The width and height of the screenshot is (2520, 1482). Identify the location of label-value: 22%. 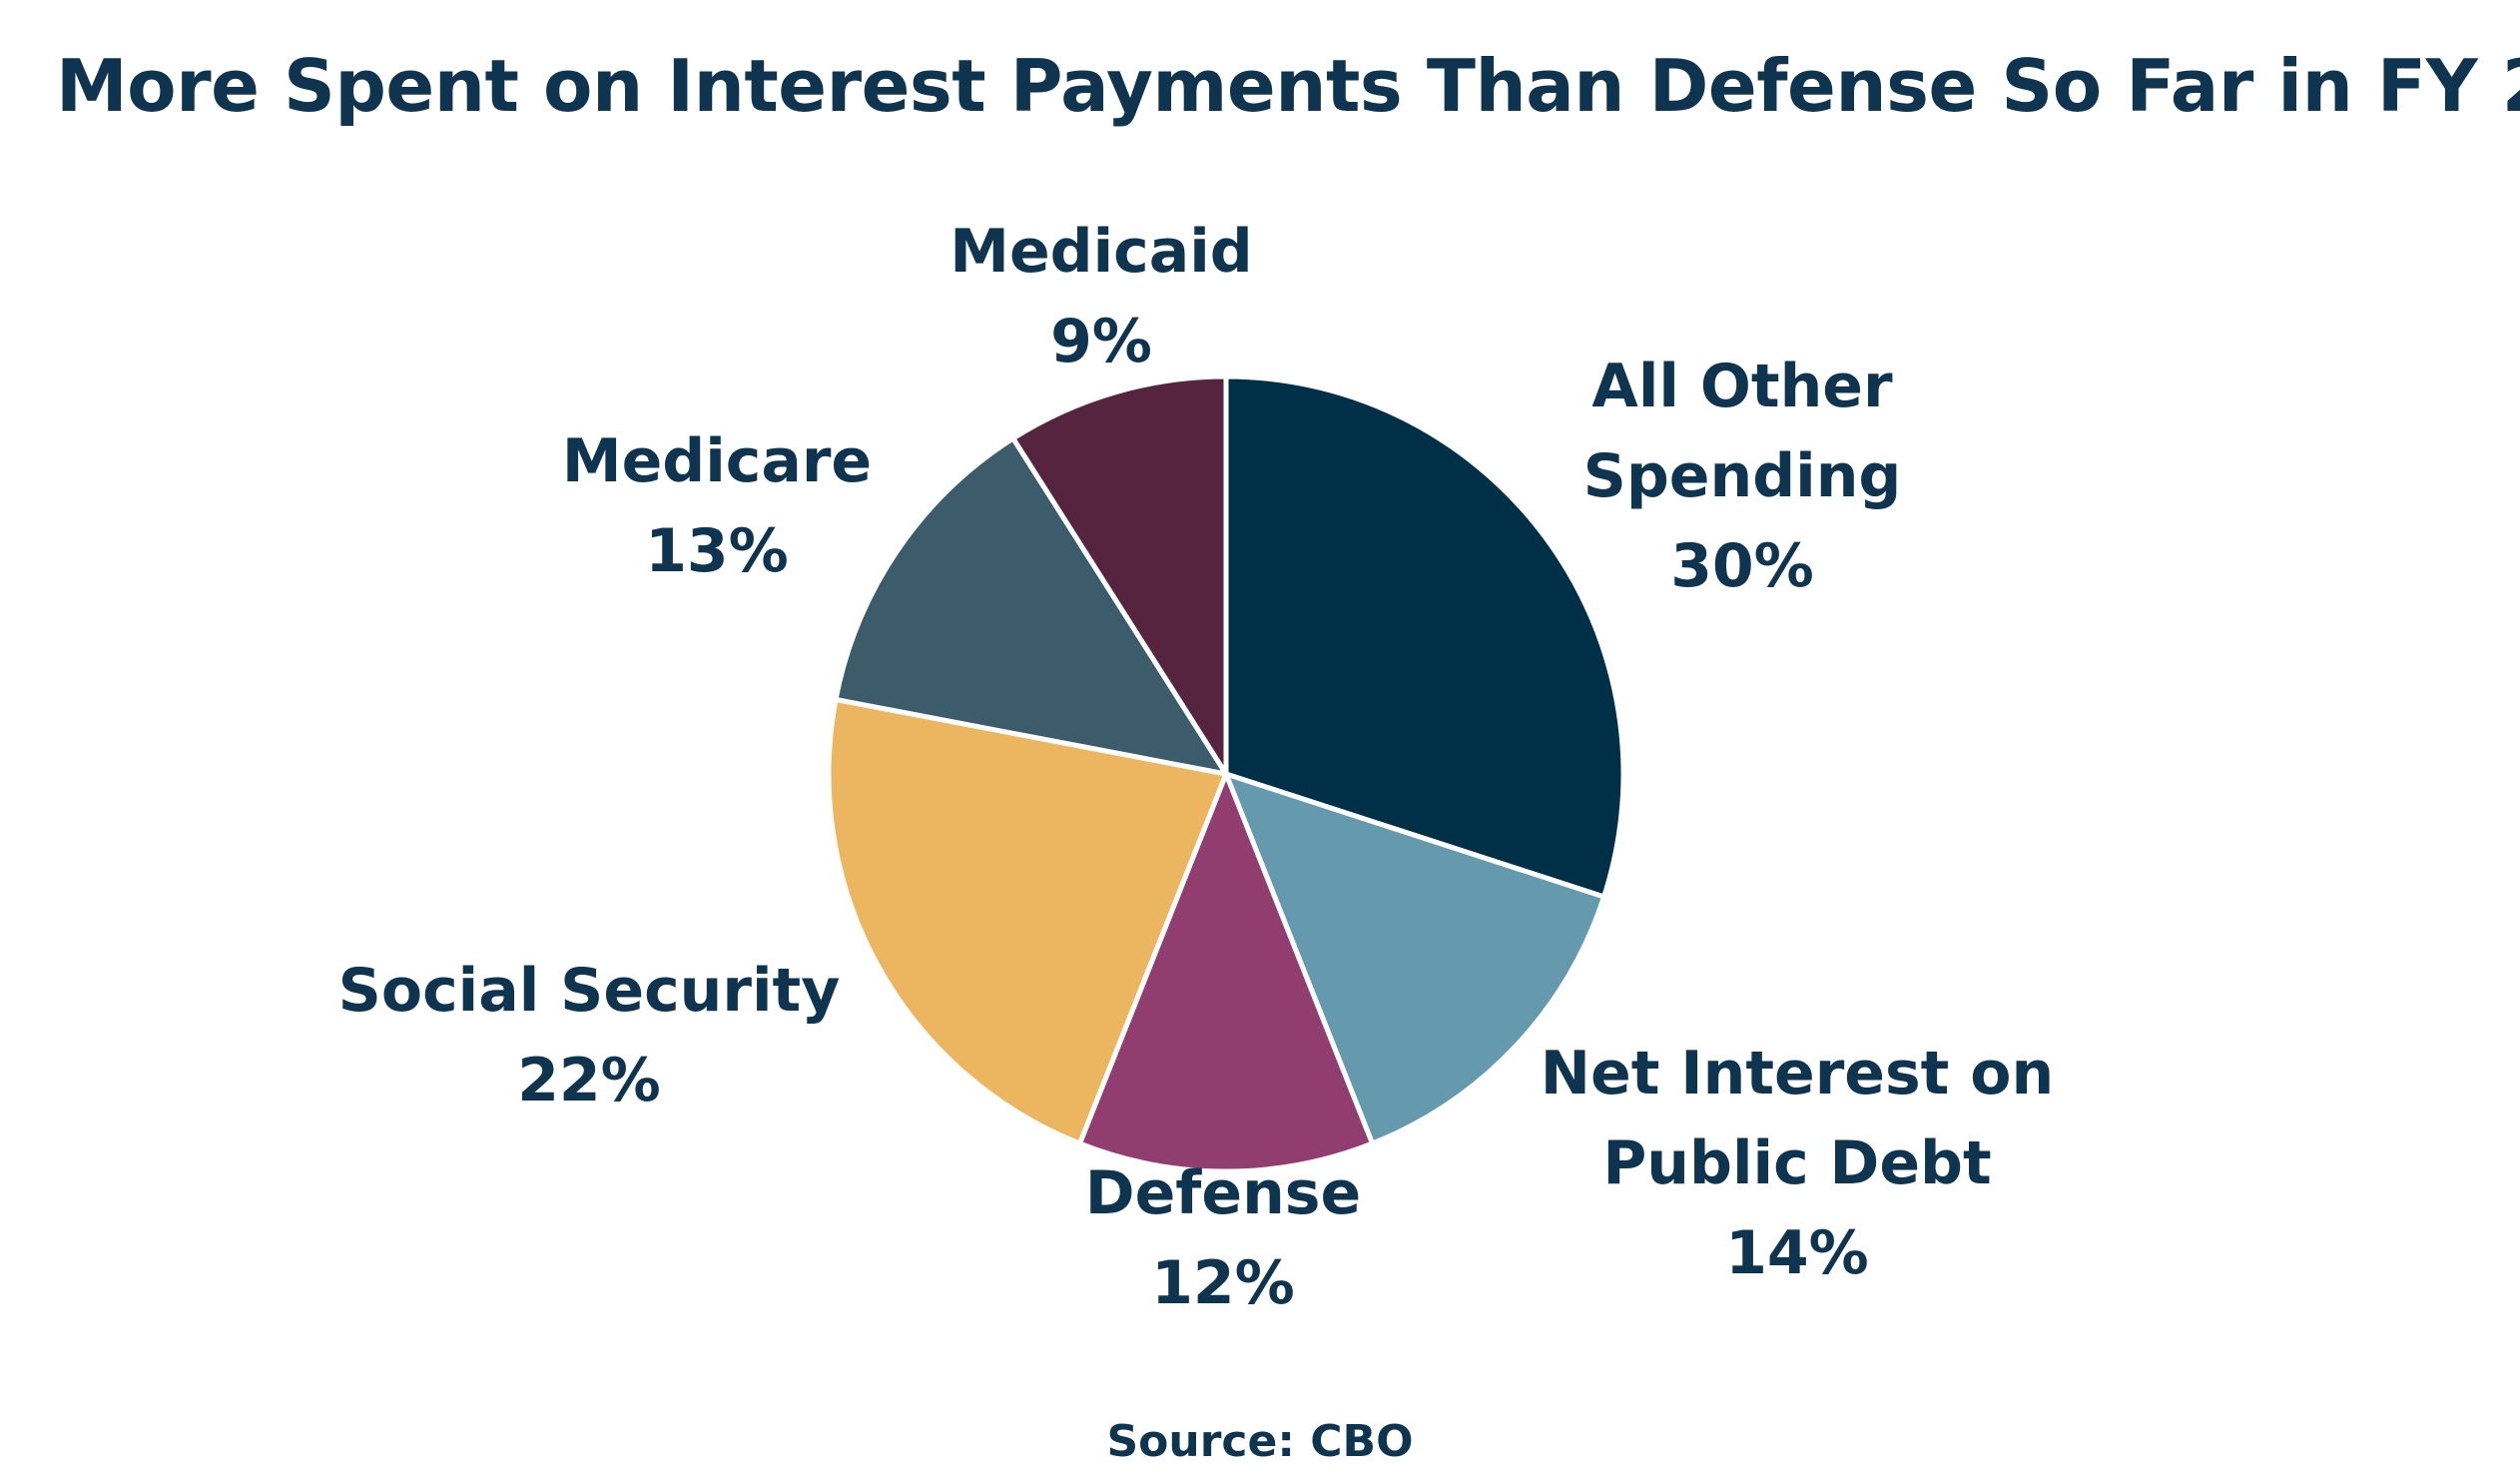
(589, 1080).